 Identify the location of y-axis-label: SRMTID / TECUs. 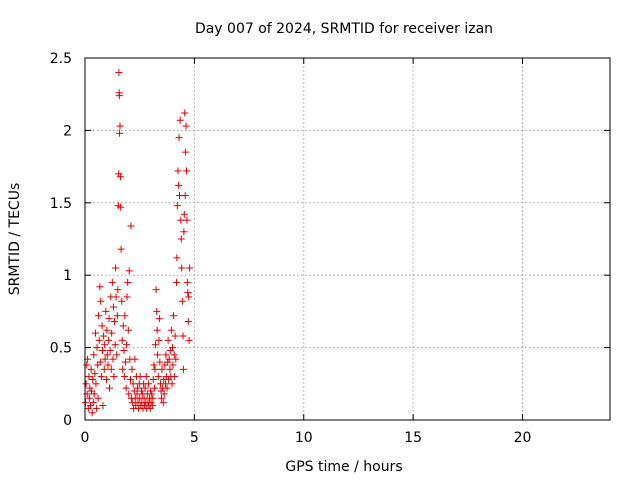
(15, 239).